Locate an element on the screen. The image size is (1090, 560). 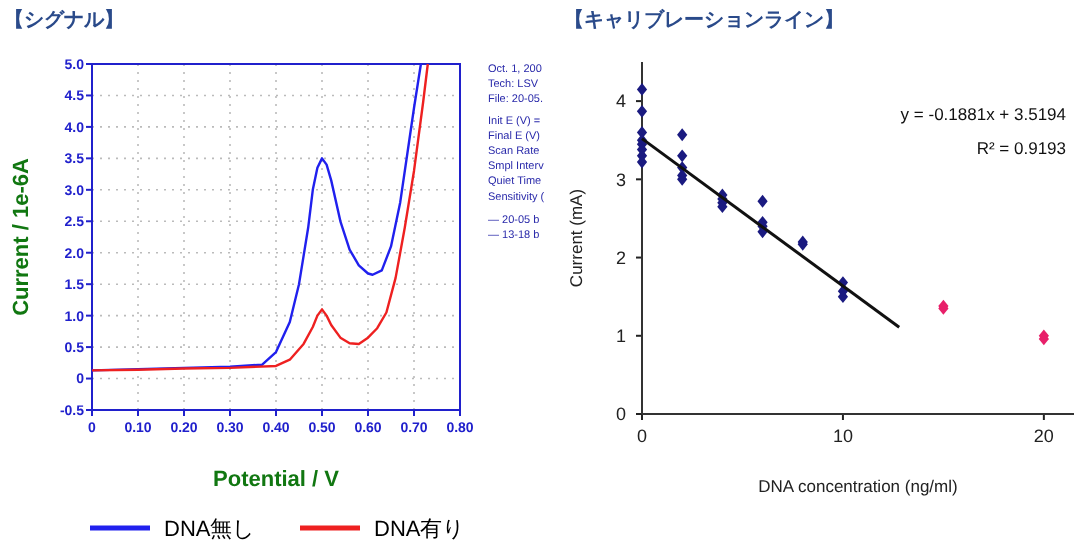
x-tick-label: 20 is located at coordinates (1043, 436).